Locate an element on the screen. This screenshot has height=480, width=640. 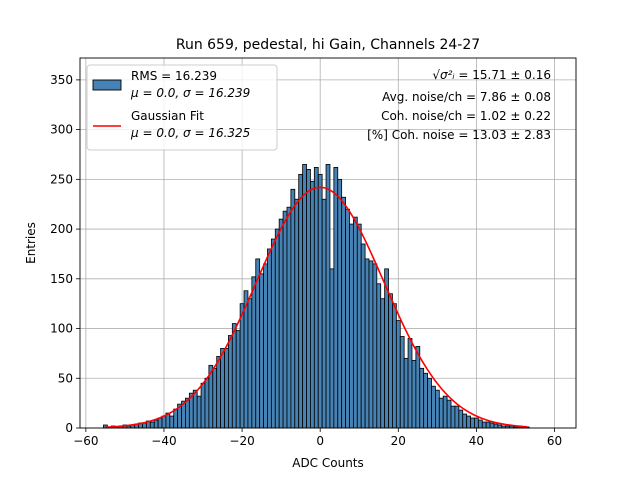
annotation-variance-symbol: √σ²ᵢ is located at coordinates (443, 75).